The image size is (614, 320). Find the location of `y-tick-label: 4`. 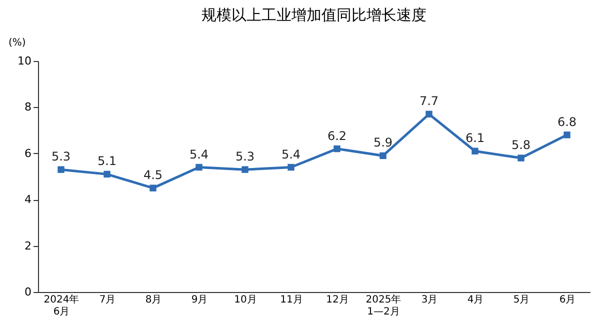

y-tick-label: 4 is located at coordinates (28, 199).